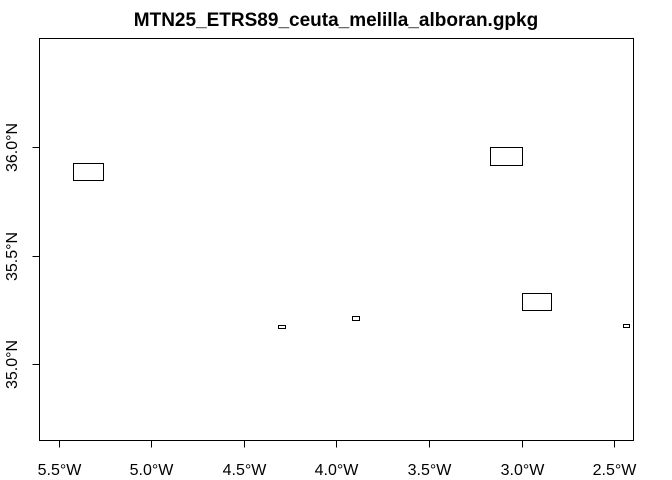 The height and width of the screenshot is (480, 672). I want to click on x-tick-label: 5.0°W, so click(152, 470).